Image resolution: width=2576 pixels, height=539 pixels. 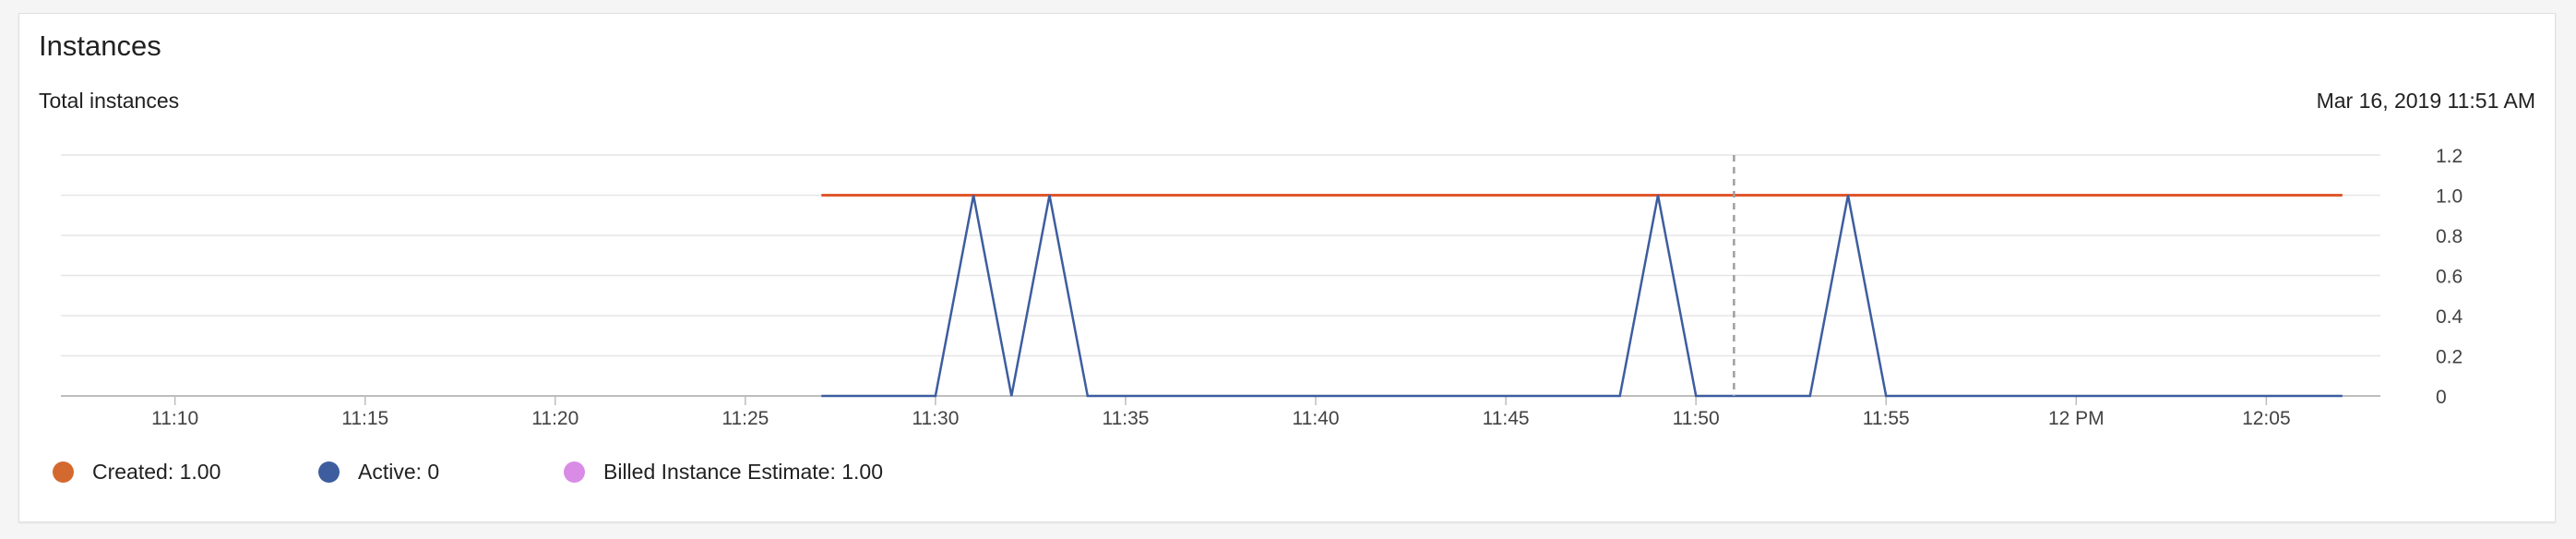 I want to click on y-tick-label: 0.2, so click(x=2450, y=357).